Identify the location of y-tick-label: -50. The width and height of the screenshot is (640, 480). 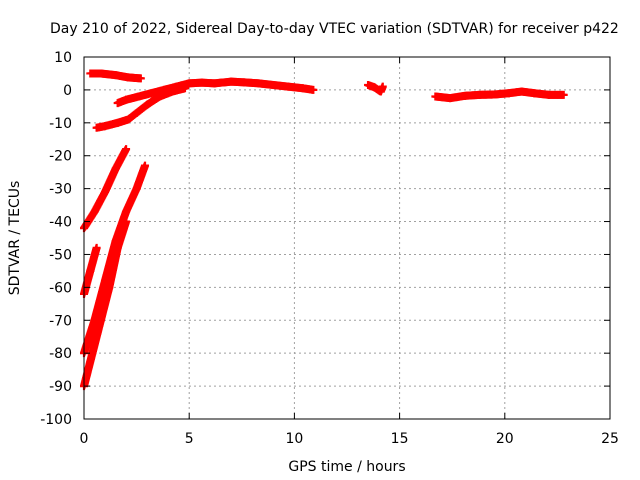
(60, 255).